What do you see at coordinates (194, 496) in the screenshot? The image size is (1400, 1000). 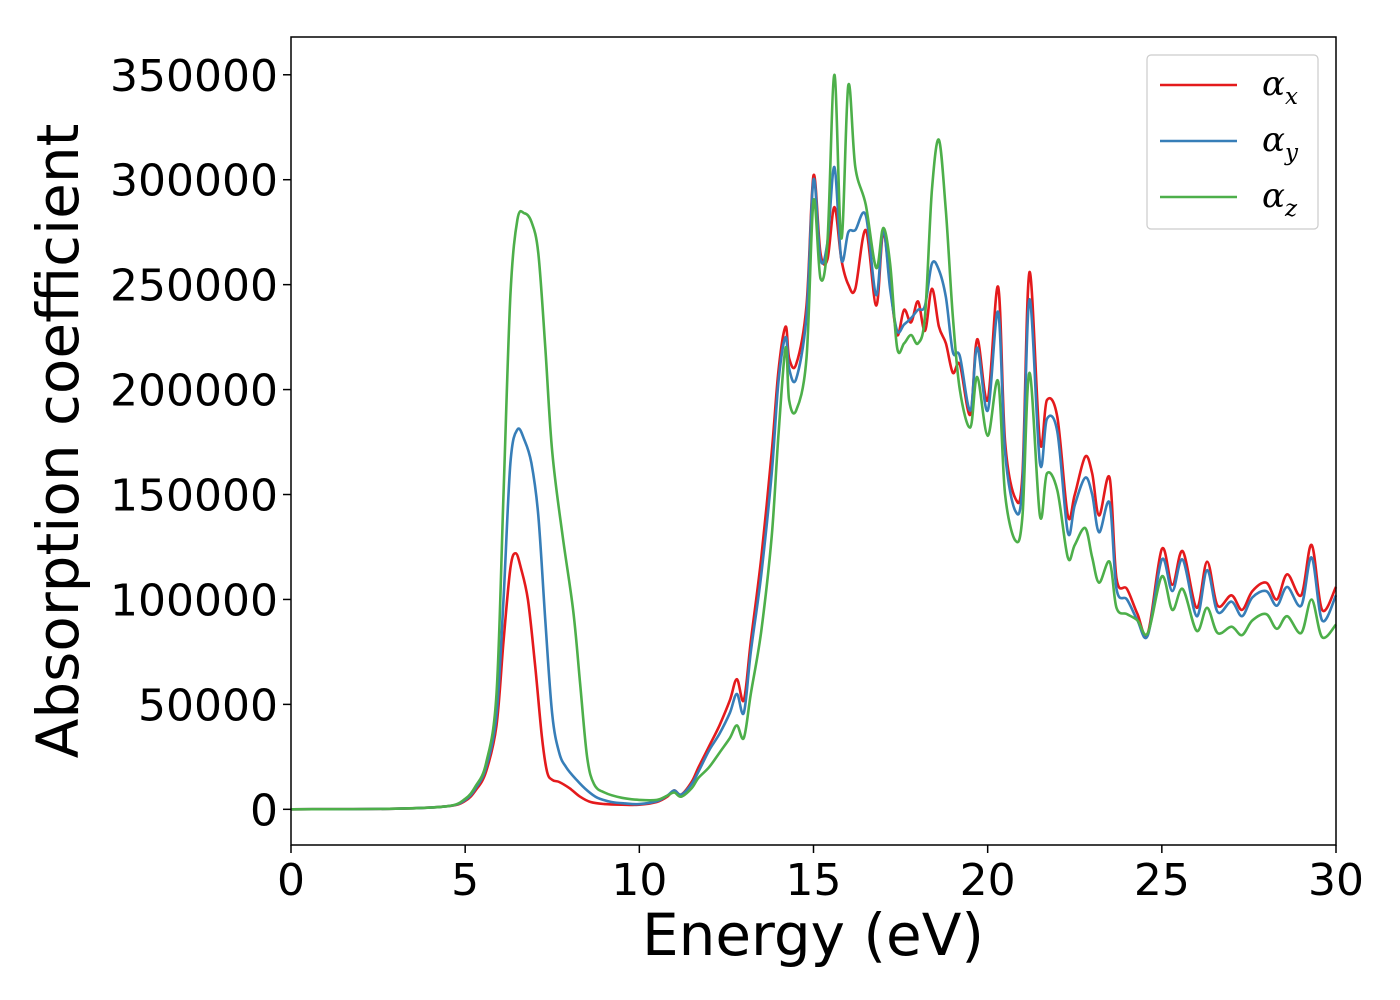 I see `y-tick-label: 150000` at bounding box center [194, 496].